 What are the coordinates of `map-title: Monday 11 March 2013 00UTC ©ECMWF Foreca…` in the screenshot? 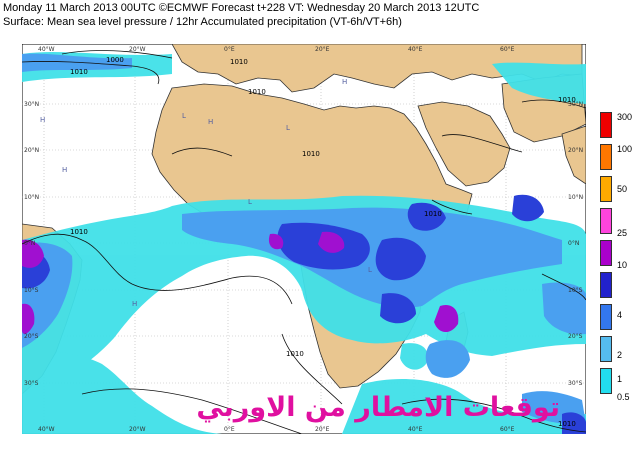 It's located at (241, 8).